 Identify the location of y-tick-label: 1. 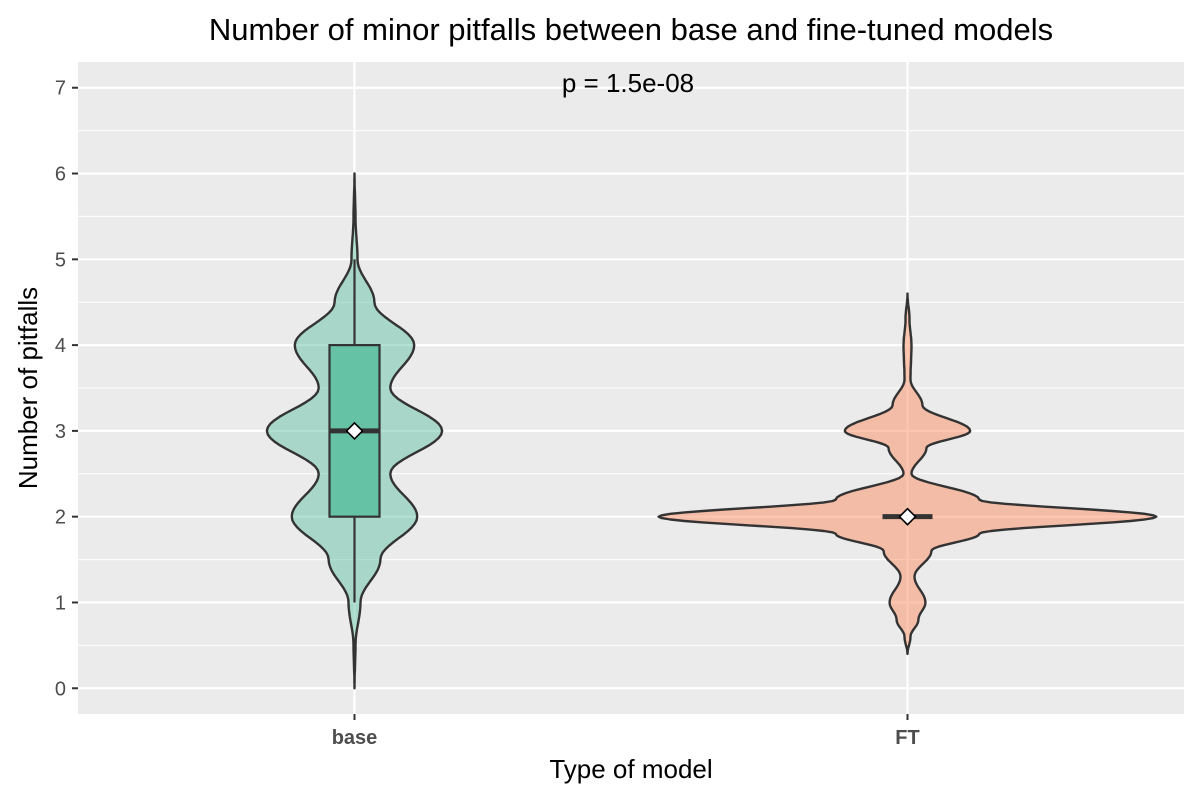
(60, 603).